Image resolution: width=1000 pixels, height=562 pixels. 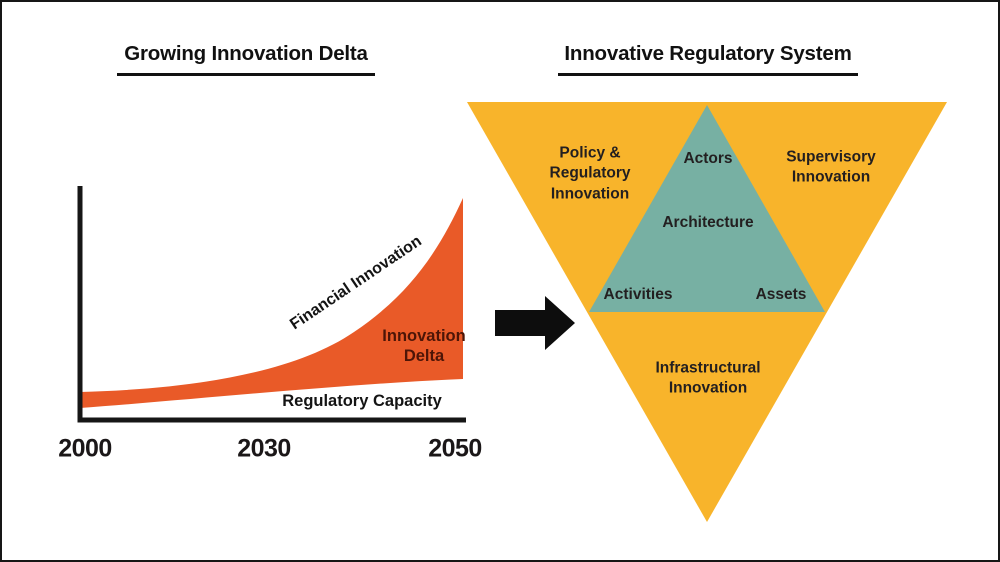 What do you see at coordinates (590, 173) in the screenshot?
I see `policy-regulatory-innovation-label: Policy & Regulatory Innovation` at bounding box center [590, 173].